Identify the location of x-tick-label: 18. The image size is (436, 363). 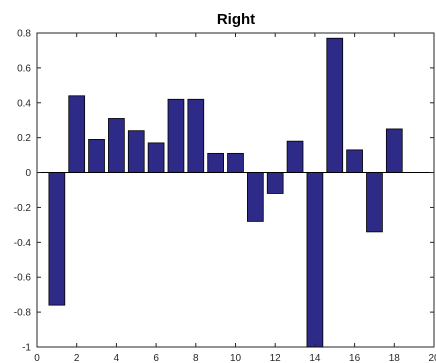
(395, 358).